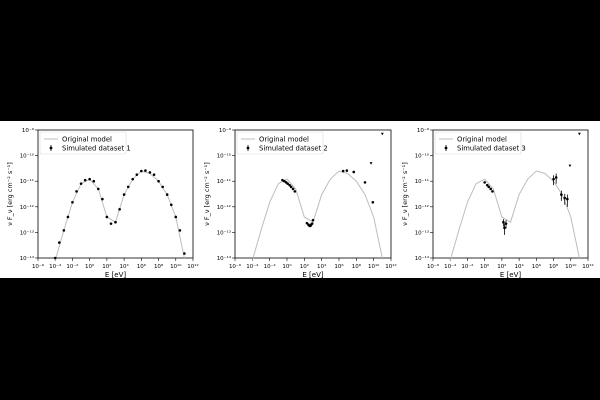 The image size is (600, 400). I want to click on legend-data-label: Simulated dataset 2, so click(293, 149).